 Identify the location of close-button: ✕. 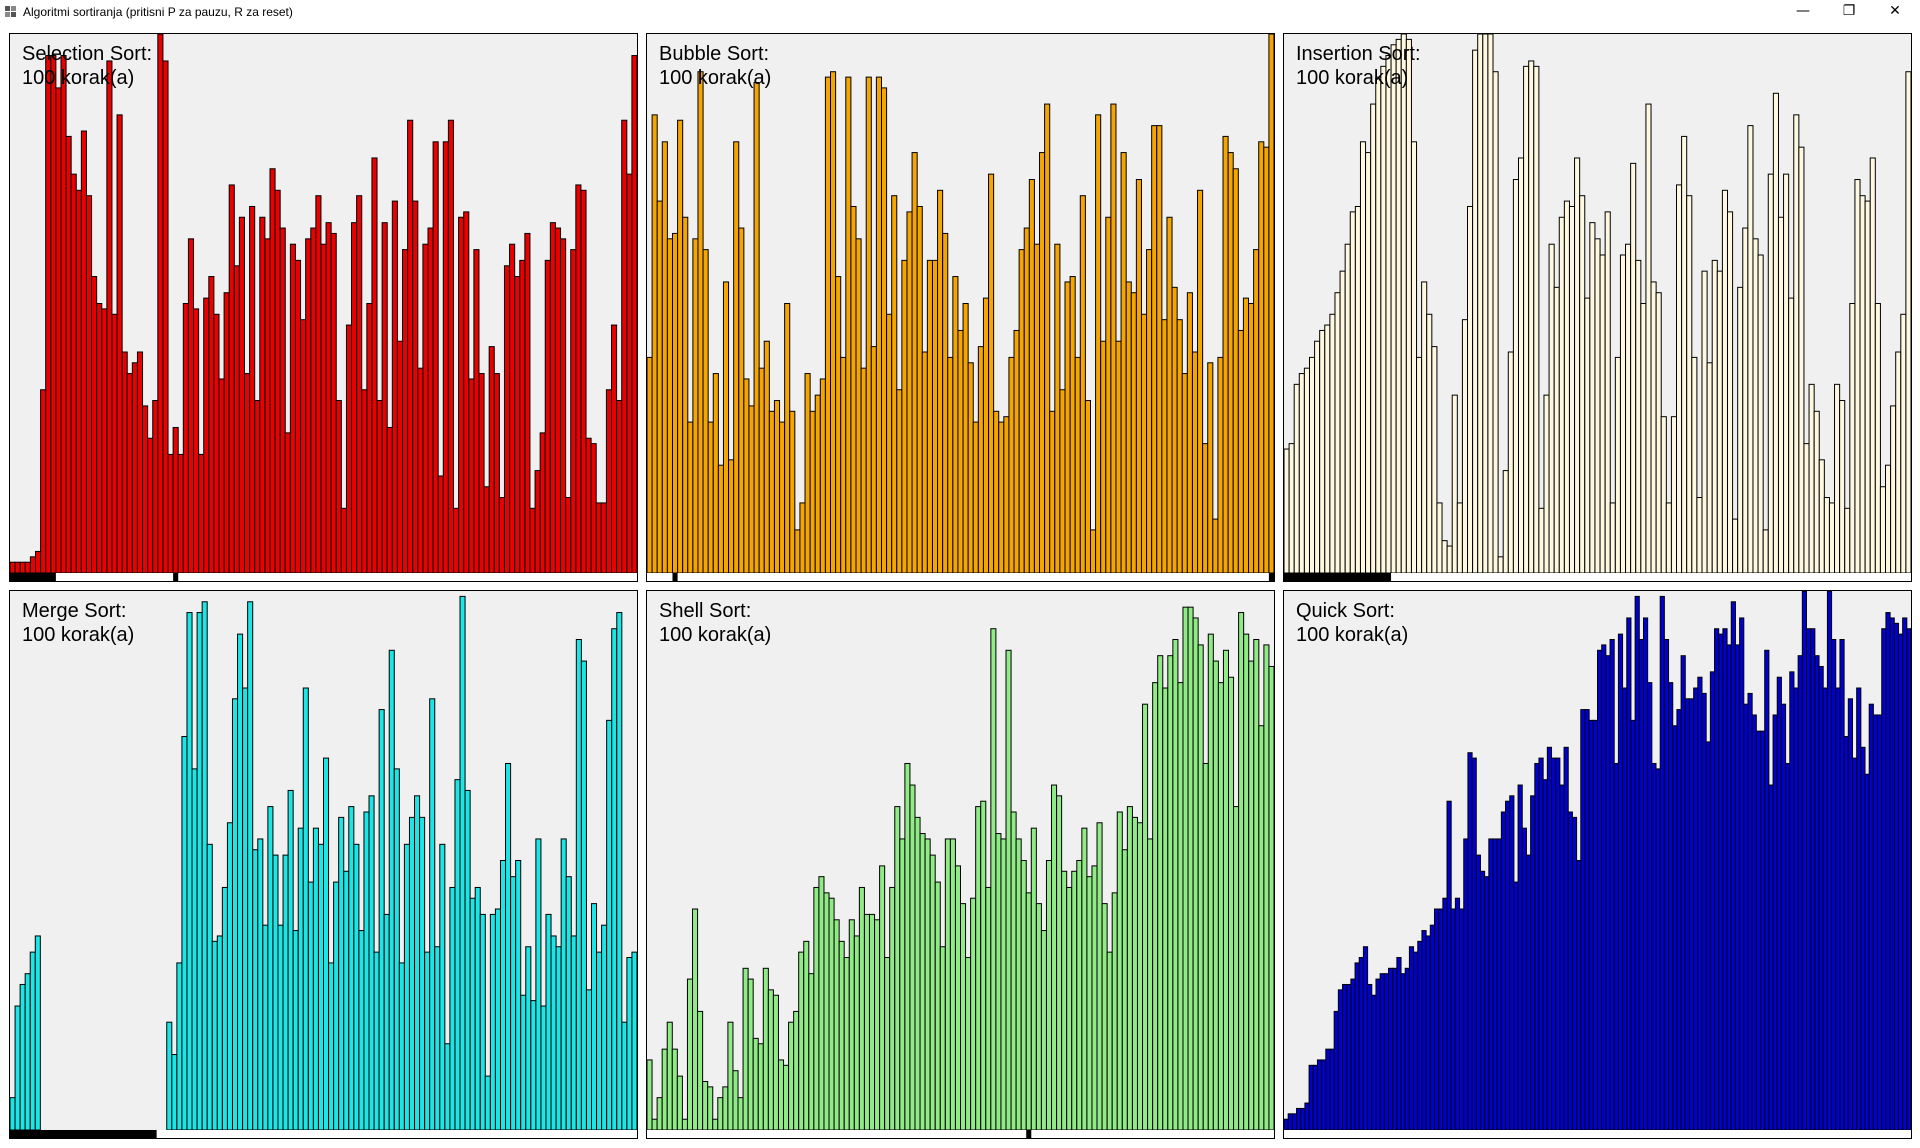
(1895, 12).